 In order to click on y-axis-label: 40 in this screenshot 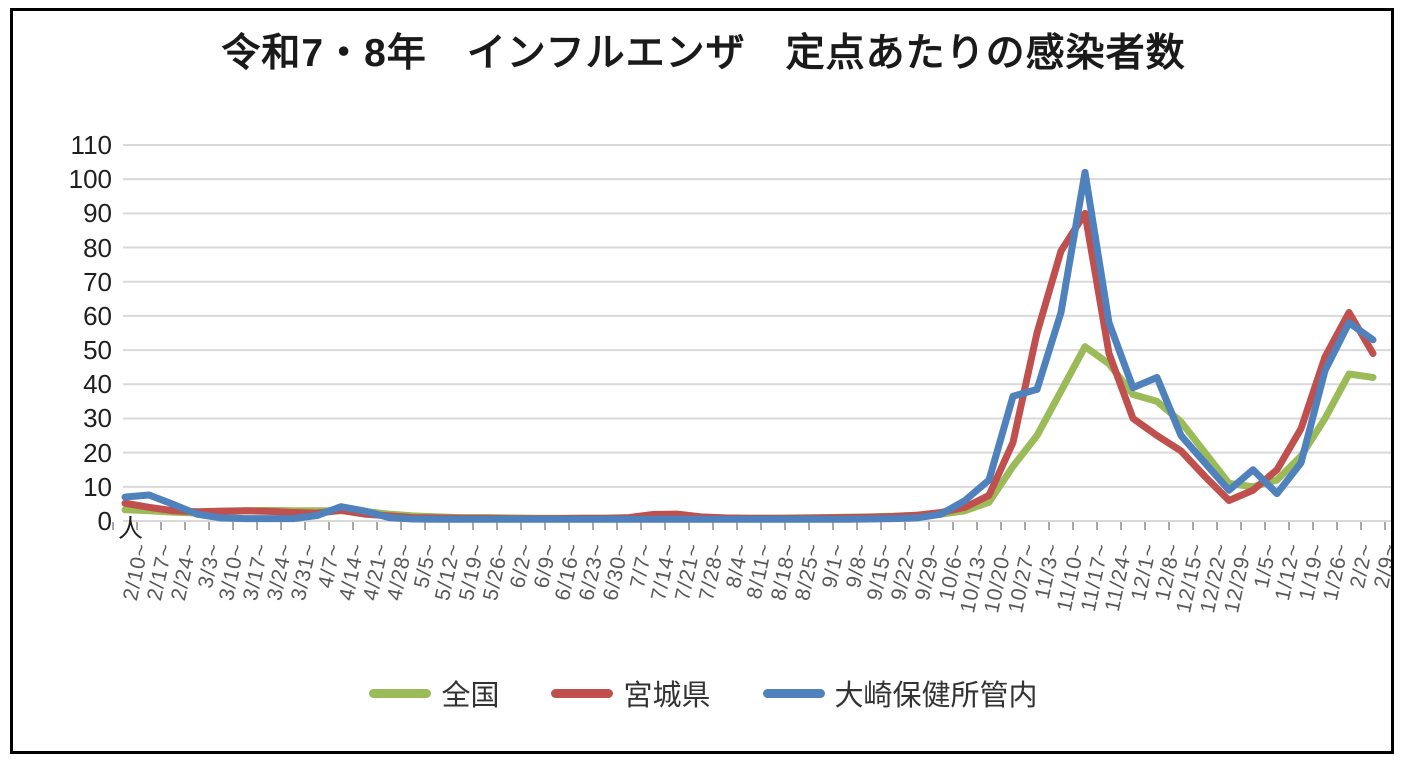, I will do `click(97, 384)`.